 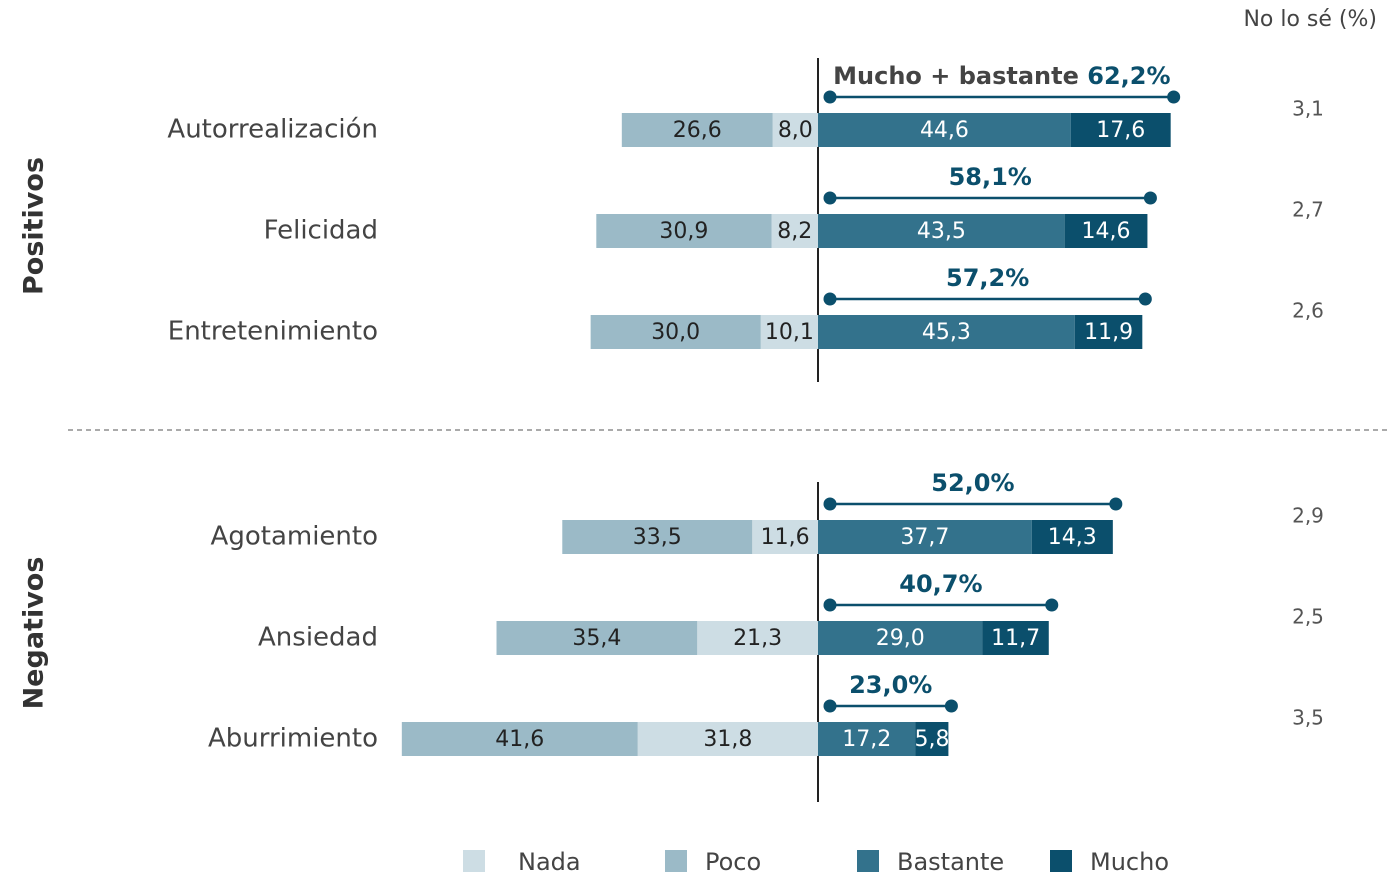 I want to click on value-label: 17,2, so click(x=866, y=739).